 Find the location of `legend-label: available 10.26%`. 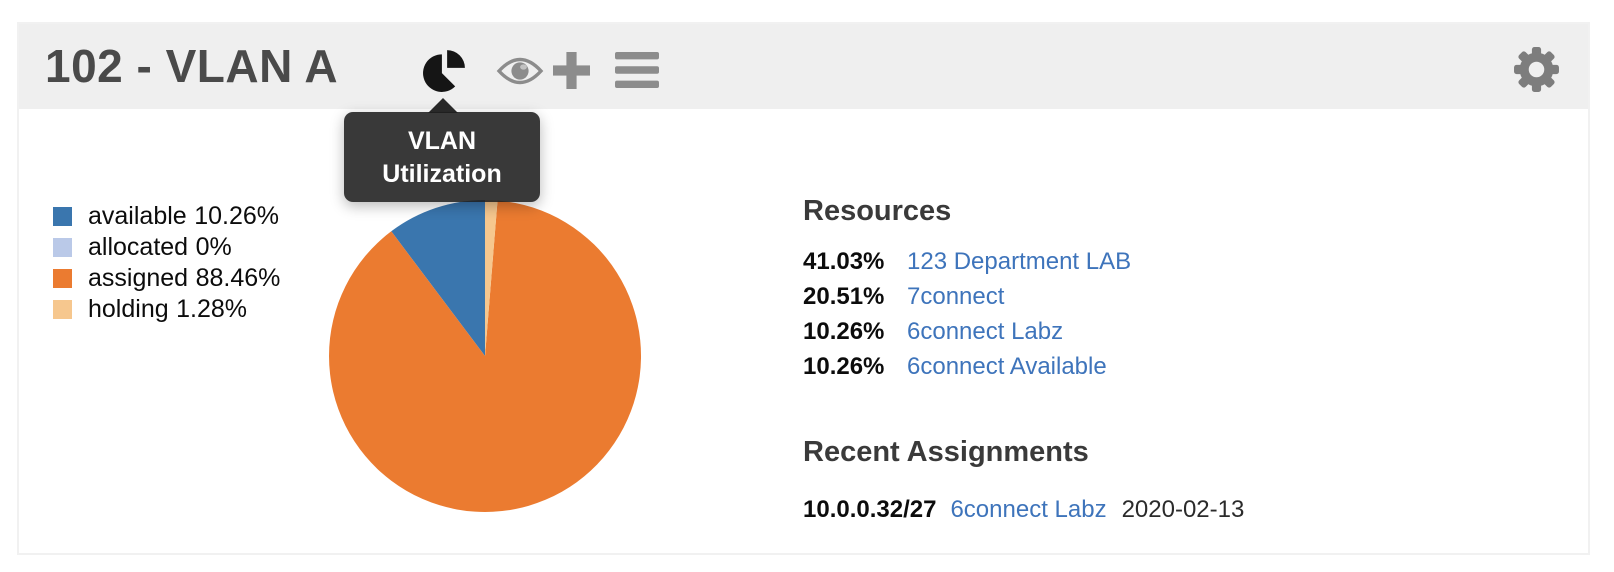

legend-label: available 10.26% is located at coordinates (183, 216).